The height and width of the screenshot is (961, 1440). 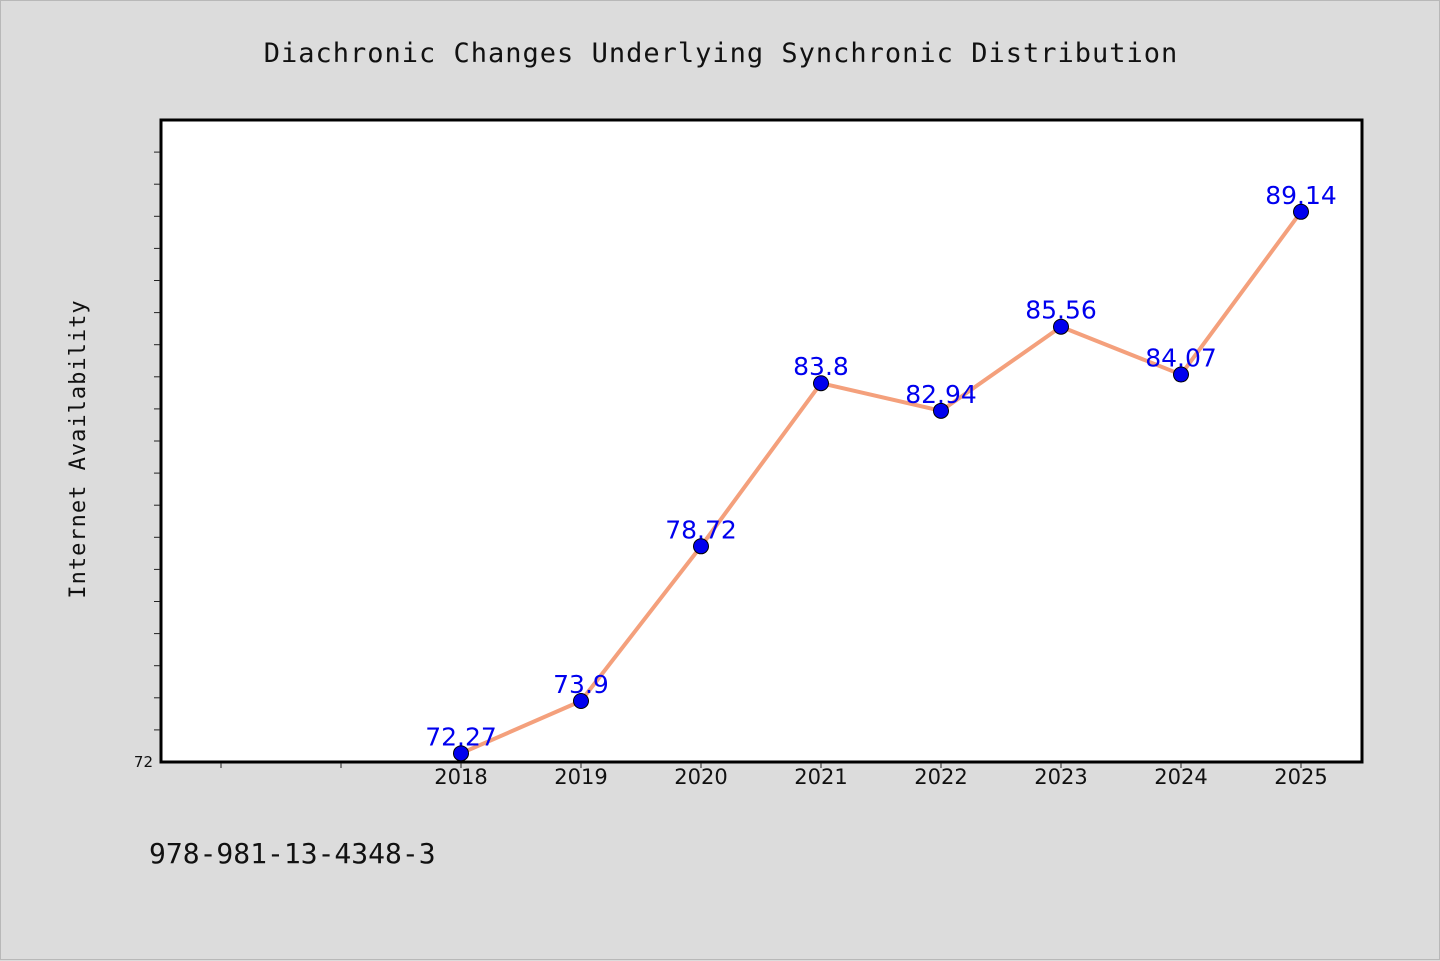 I want to click on y-axis-label: Internet Availability, so click(x=78, y=448).